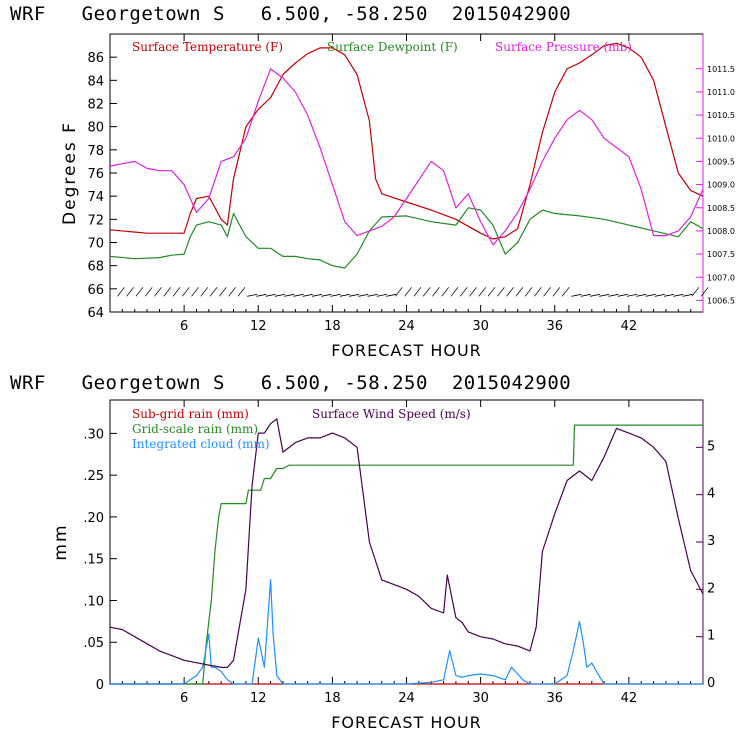  I want to click on y-right-tick-label: 1011.5, so click(721, 69).